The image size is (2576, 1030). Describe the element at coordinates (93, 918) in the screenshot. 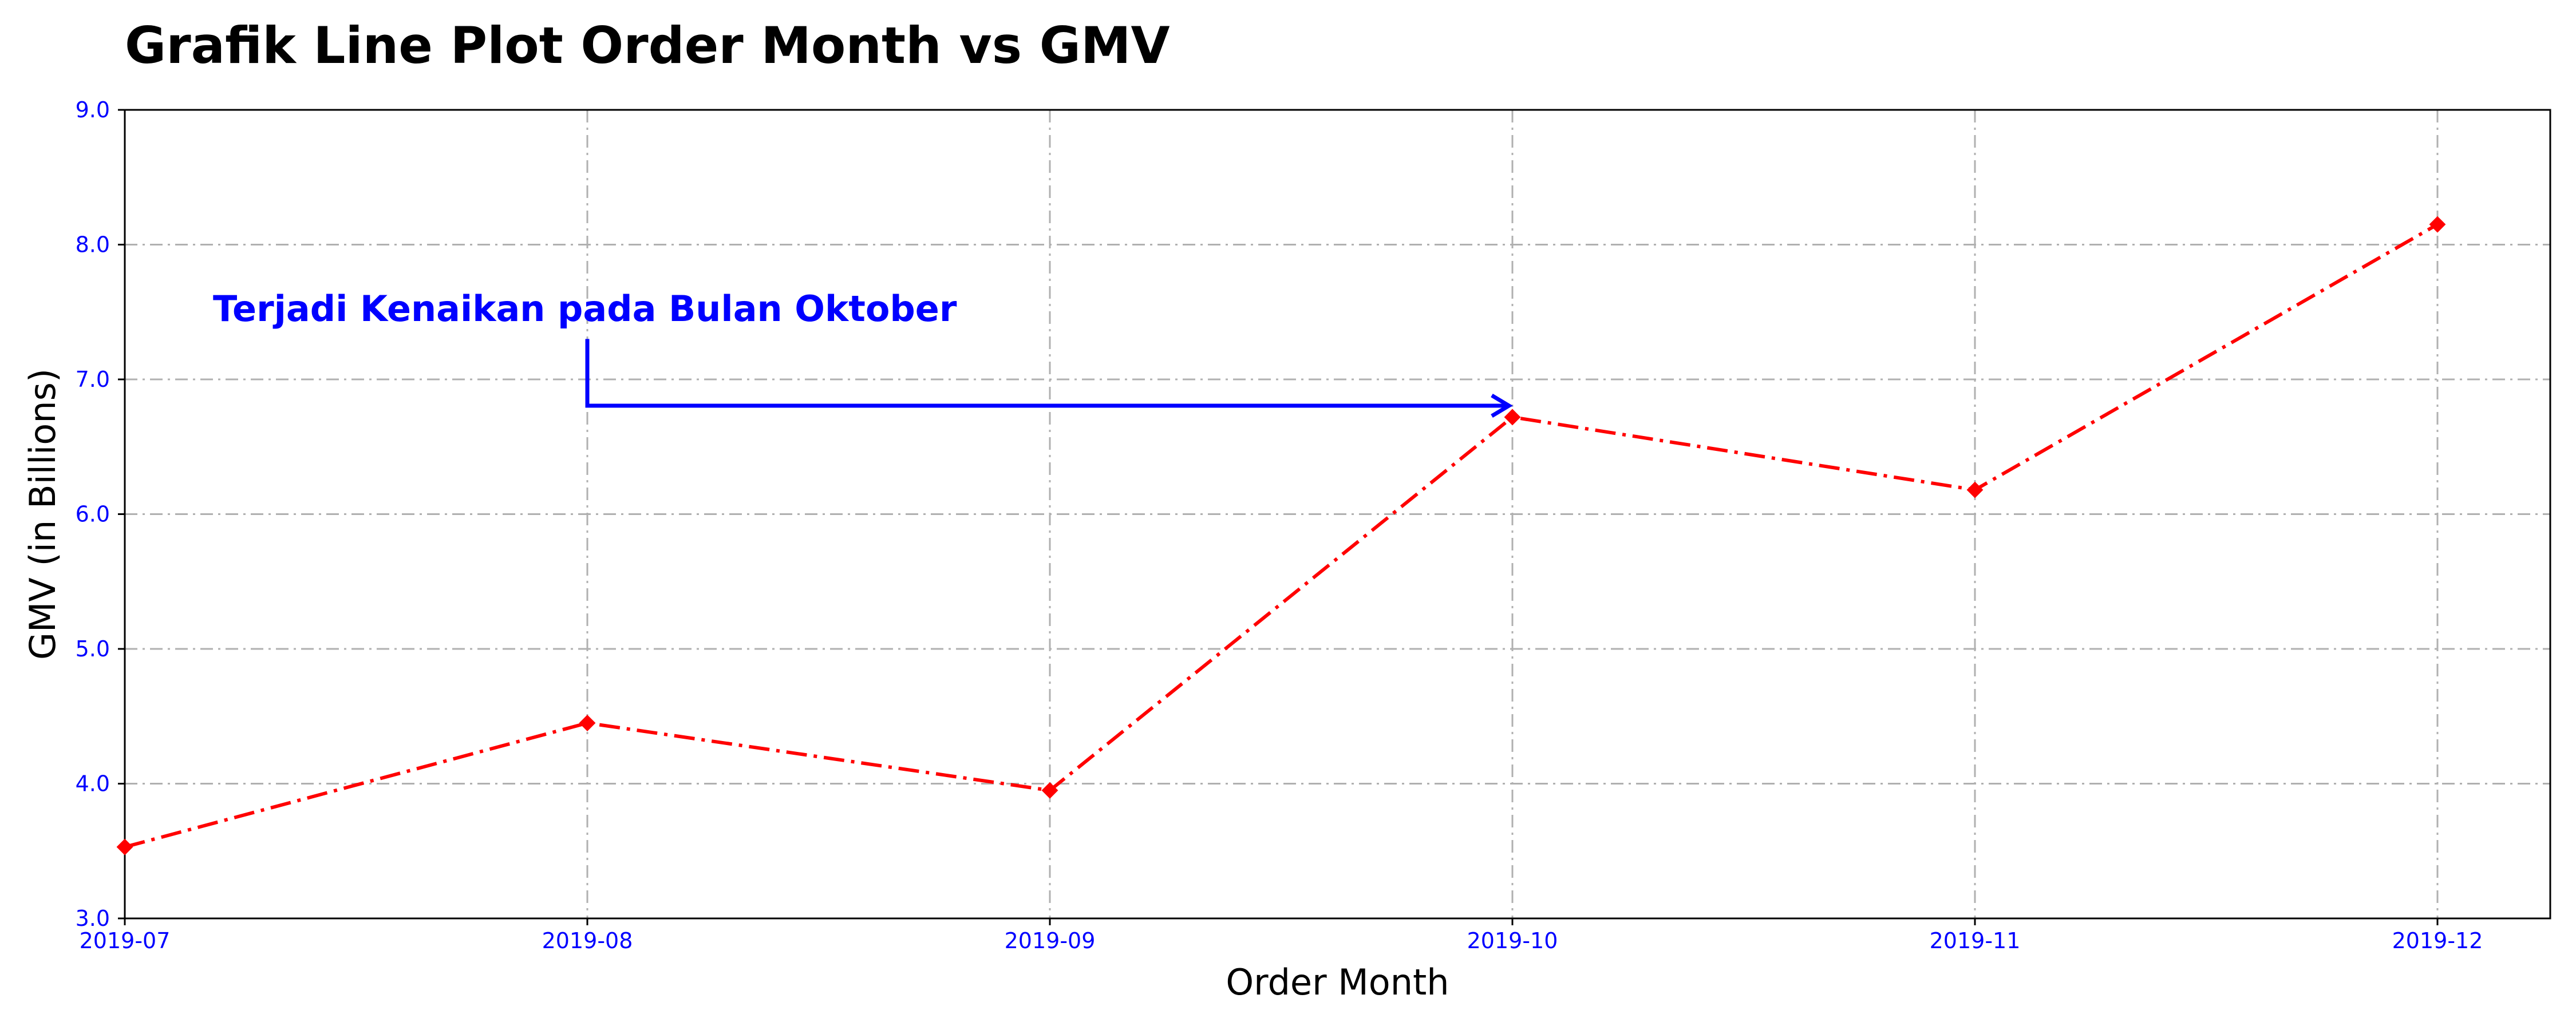

I see `y-tick-label: 3.0` at that location.